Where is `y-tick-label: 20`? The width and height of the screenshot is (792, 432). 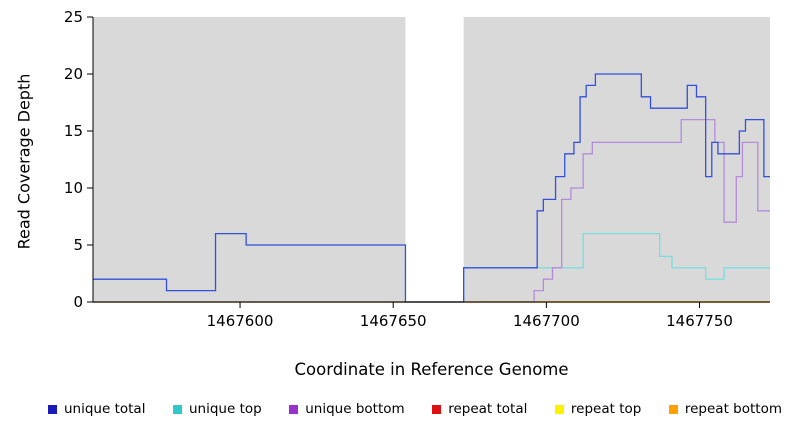
y-tick-label: 20 is located at coordinates (73, 74).